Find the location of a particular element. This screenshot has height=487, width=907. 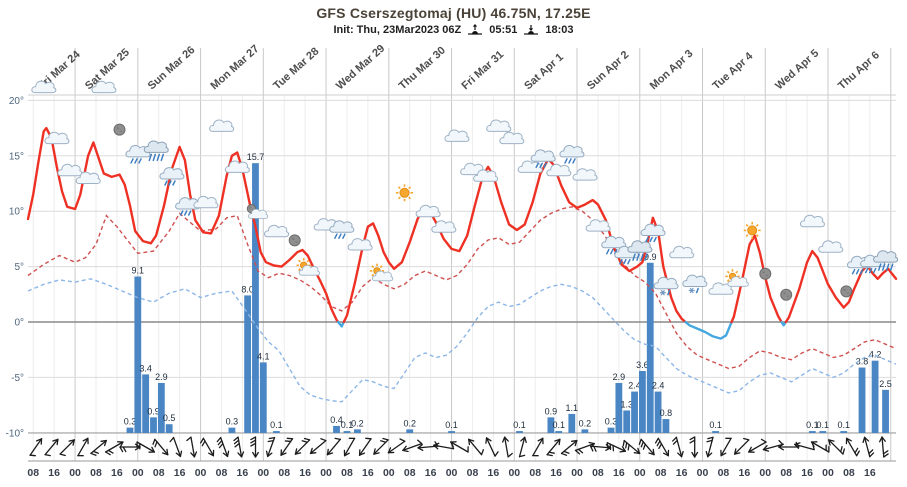

day-label: Tue Apr 4 is located at coordinates (733, 71).